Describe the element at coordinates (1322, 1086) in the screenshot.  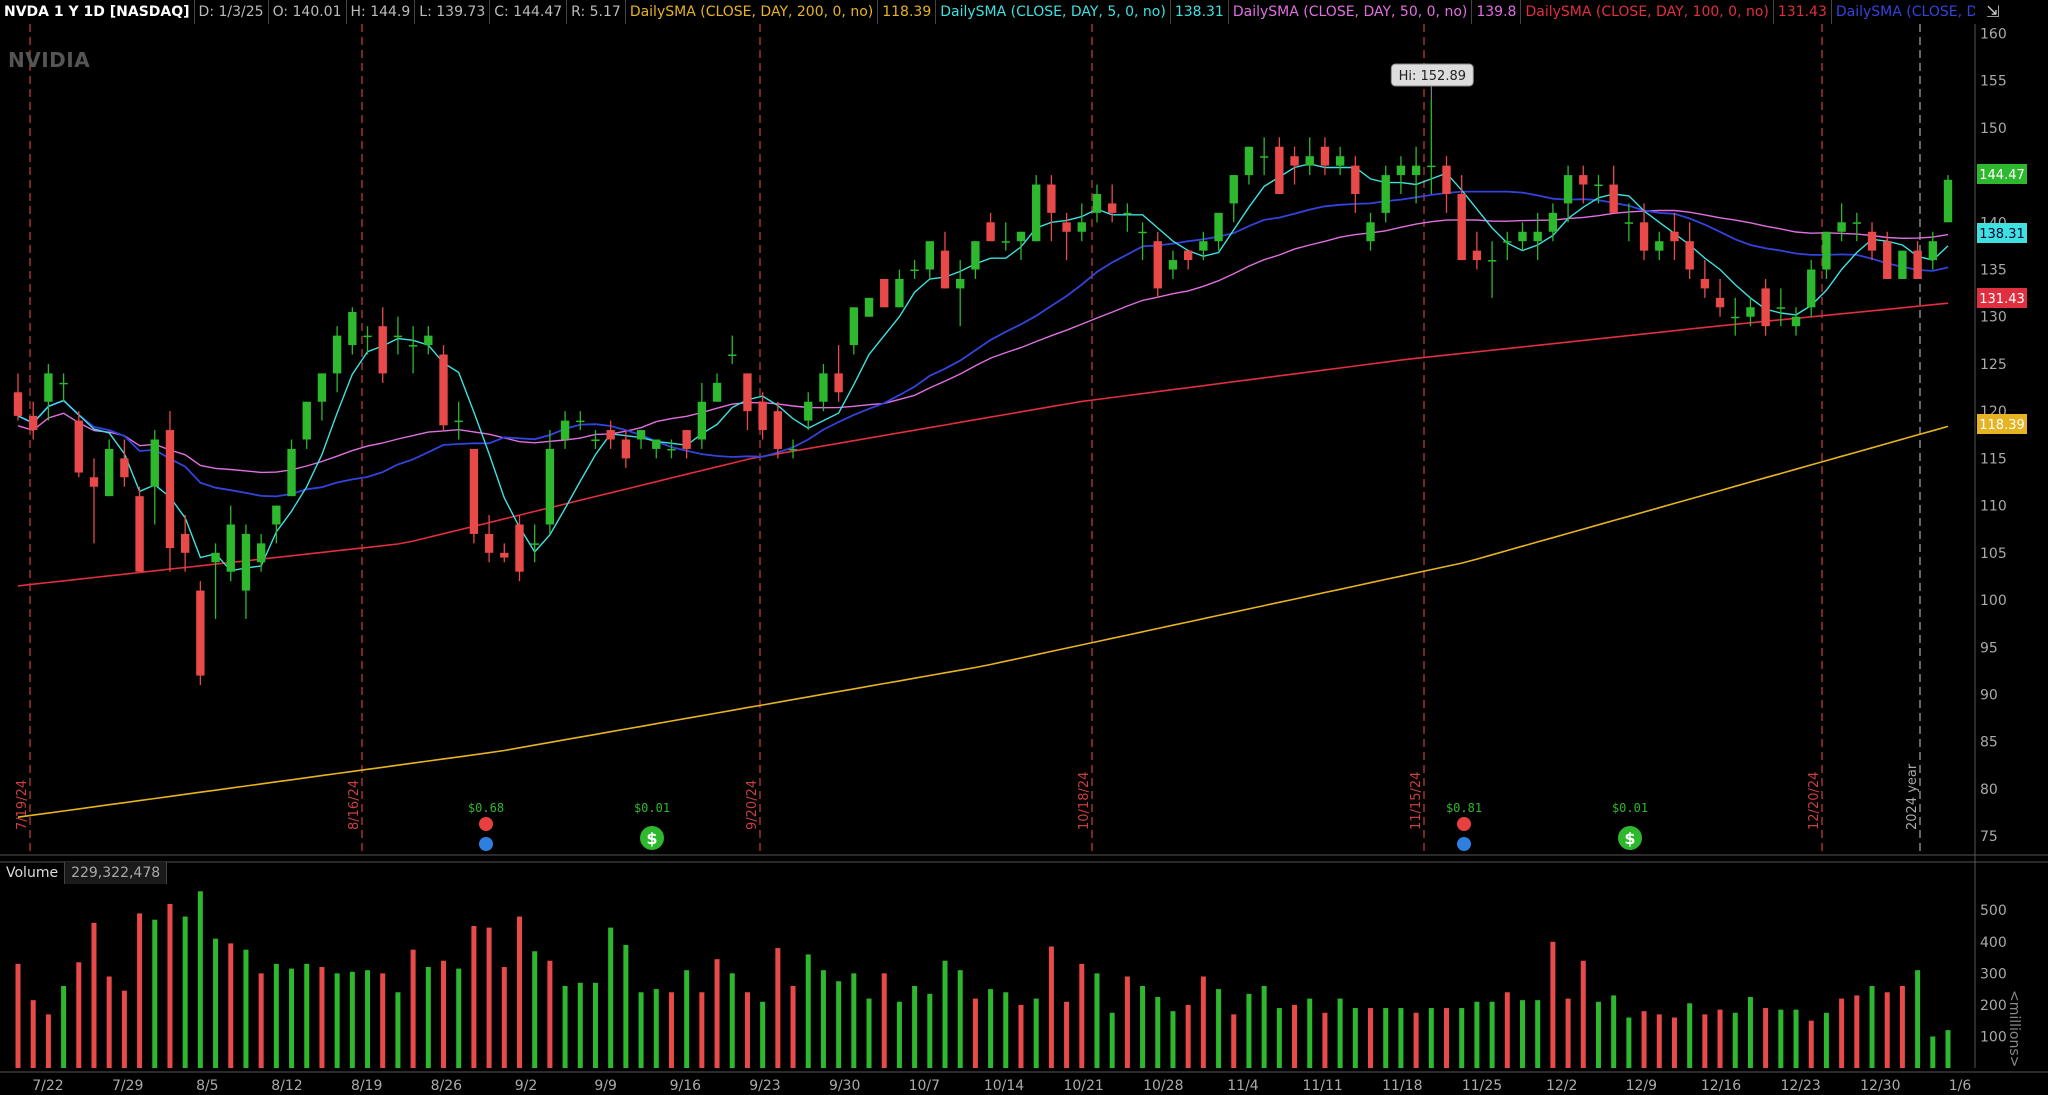
I see `x-tick-label: 11/11` at that location.